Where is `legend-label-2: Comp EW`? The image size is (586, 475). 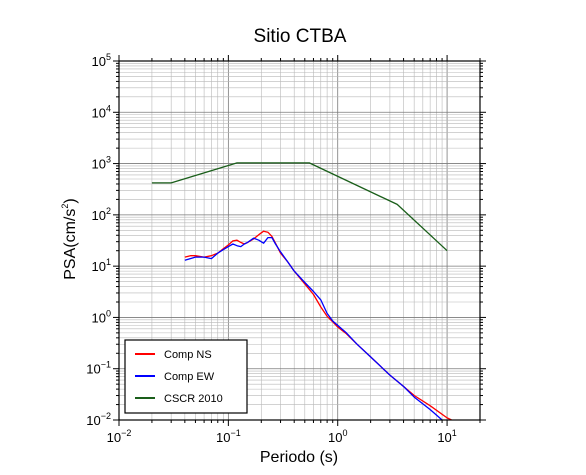 legend-label-2: Comp EW is located at coordinates (189, 377).